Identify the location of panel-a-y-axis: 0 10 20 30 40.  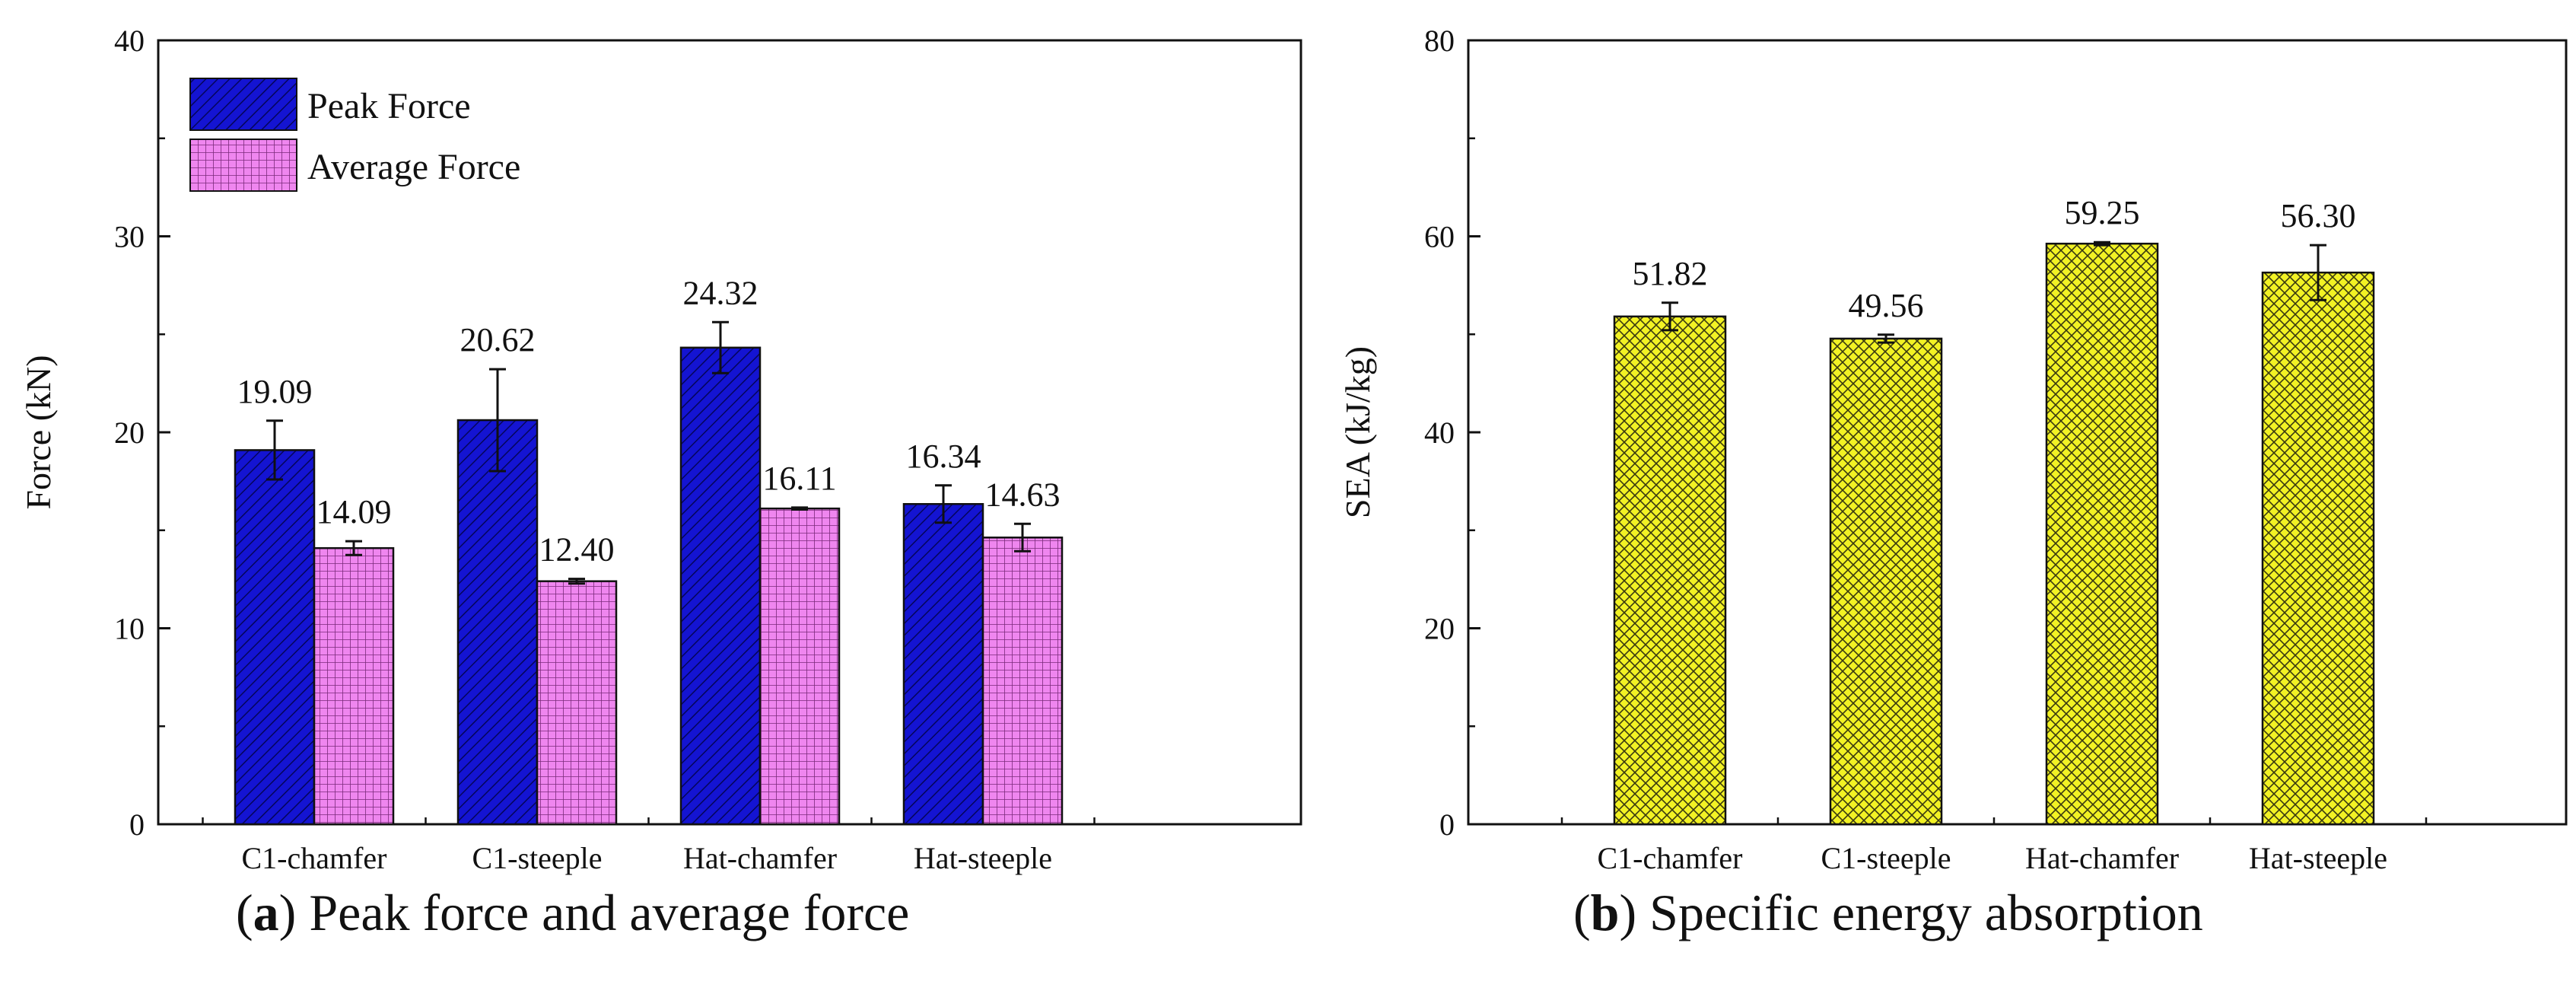
(142, 433).